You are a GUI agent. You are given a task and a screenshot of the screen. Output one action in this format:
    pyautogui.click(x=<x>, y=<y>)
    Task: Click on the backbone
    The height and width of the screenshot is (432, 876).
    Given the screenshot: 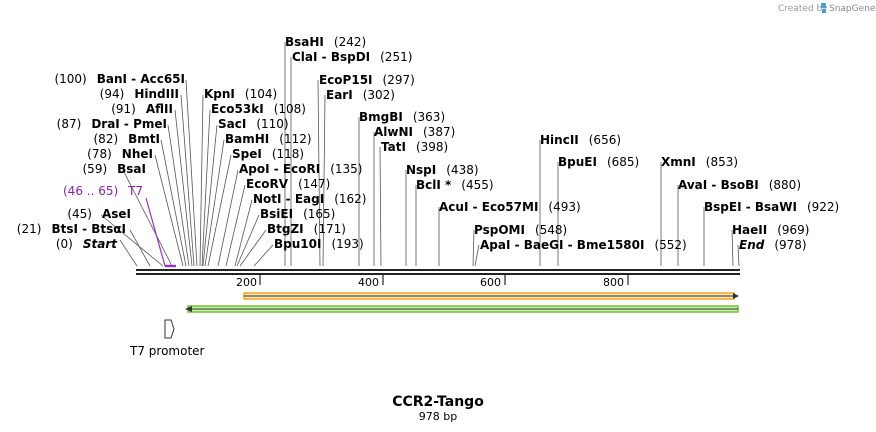 What is the action you would take?
    pyautogui.click(x=438, y=272)
    